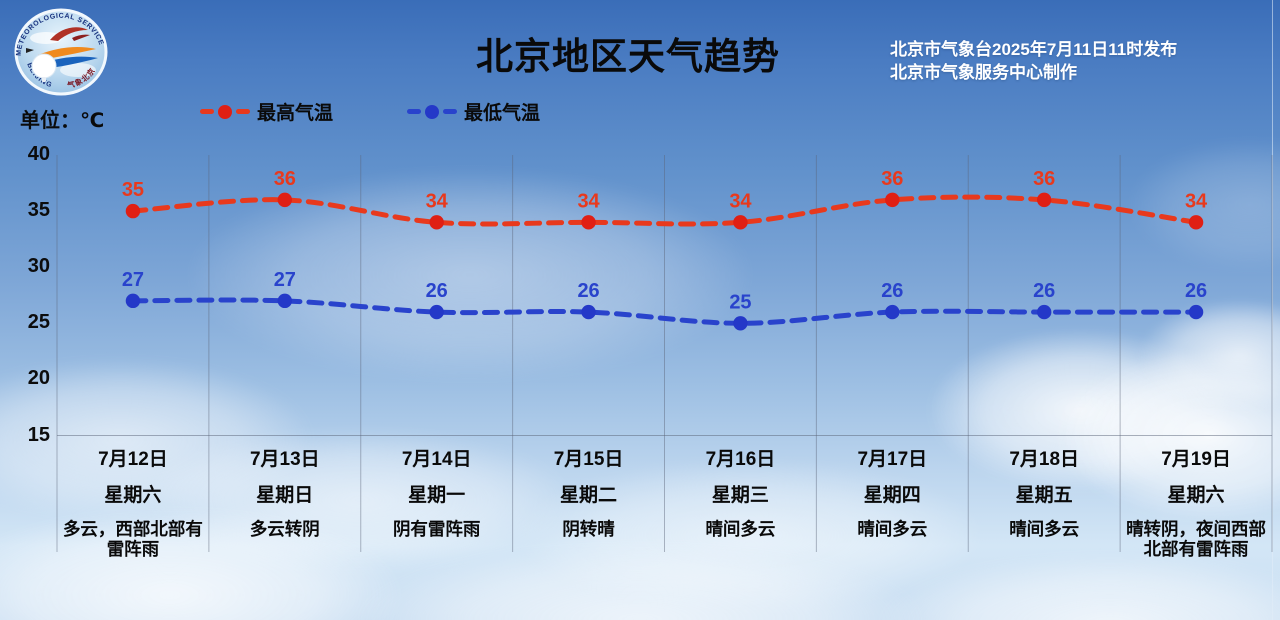 The image size is (1280, 620). Describe the element at coordinates (588, 529) in the screenshot. I see `day-weather: 阴转晴` at that location.